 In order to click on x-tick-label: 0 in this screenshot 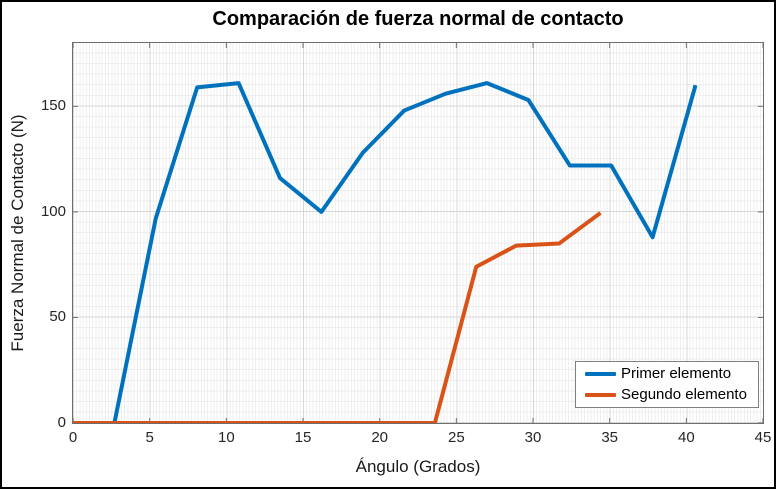, I will do `click(73, 437)`.